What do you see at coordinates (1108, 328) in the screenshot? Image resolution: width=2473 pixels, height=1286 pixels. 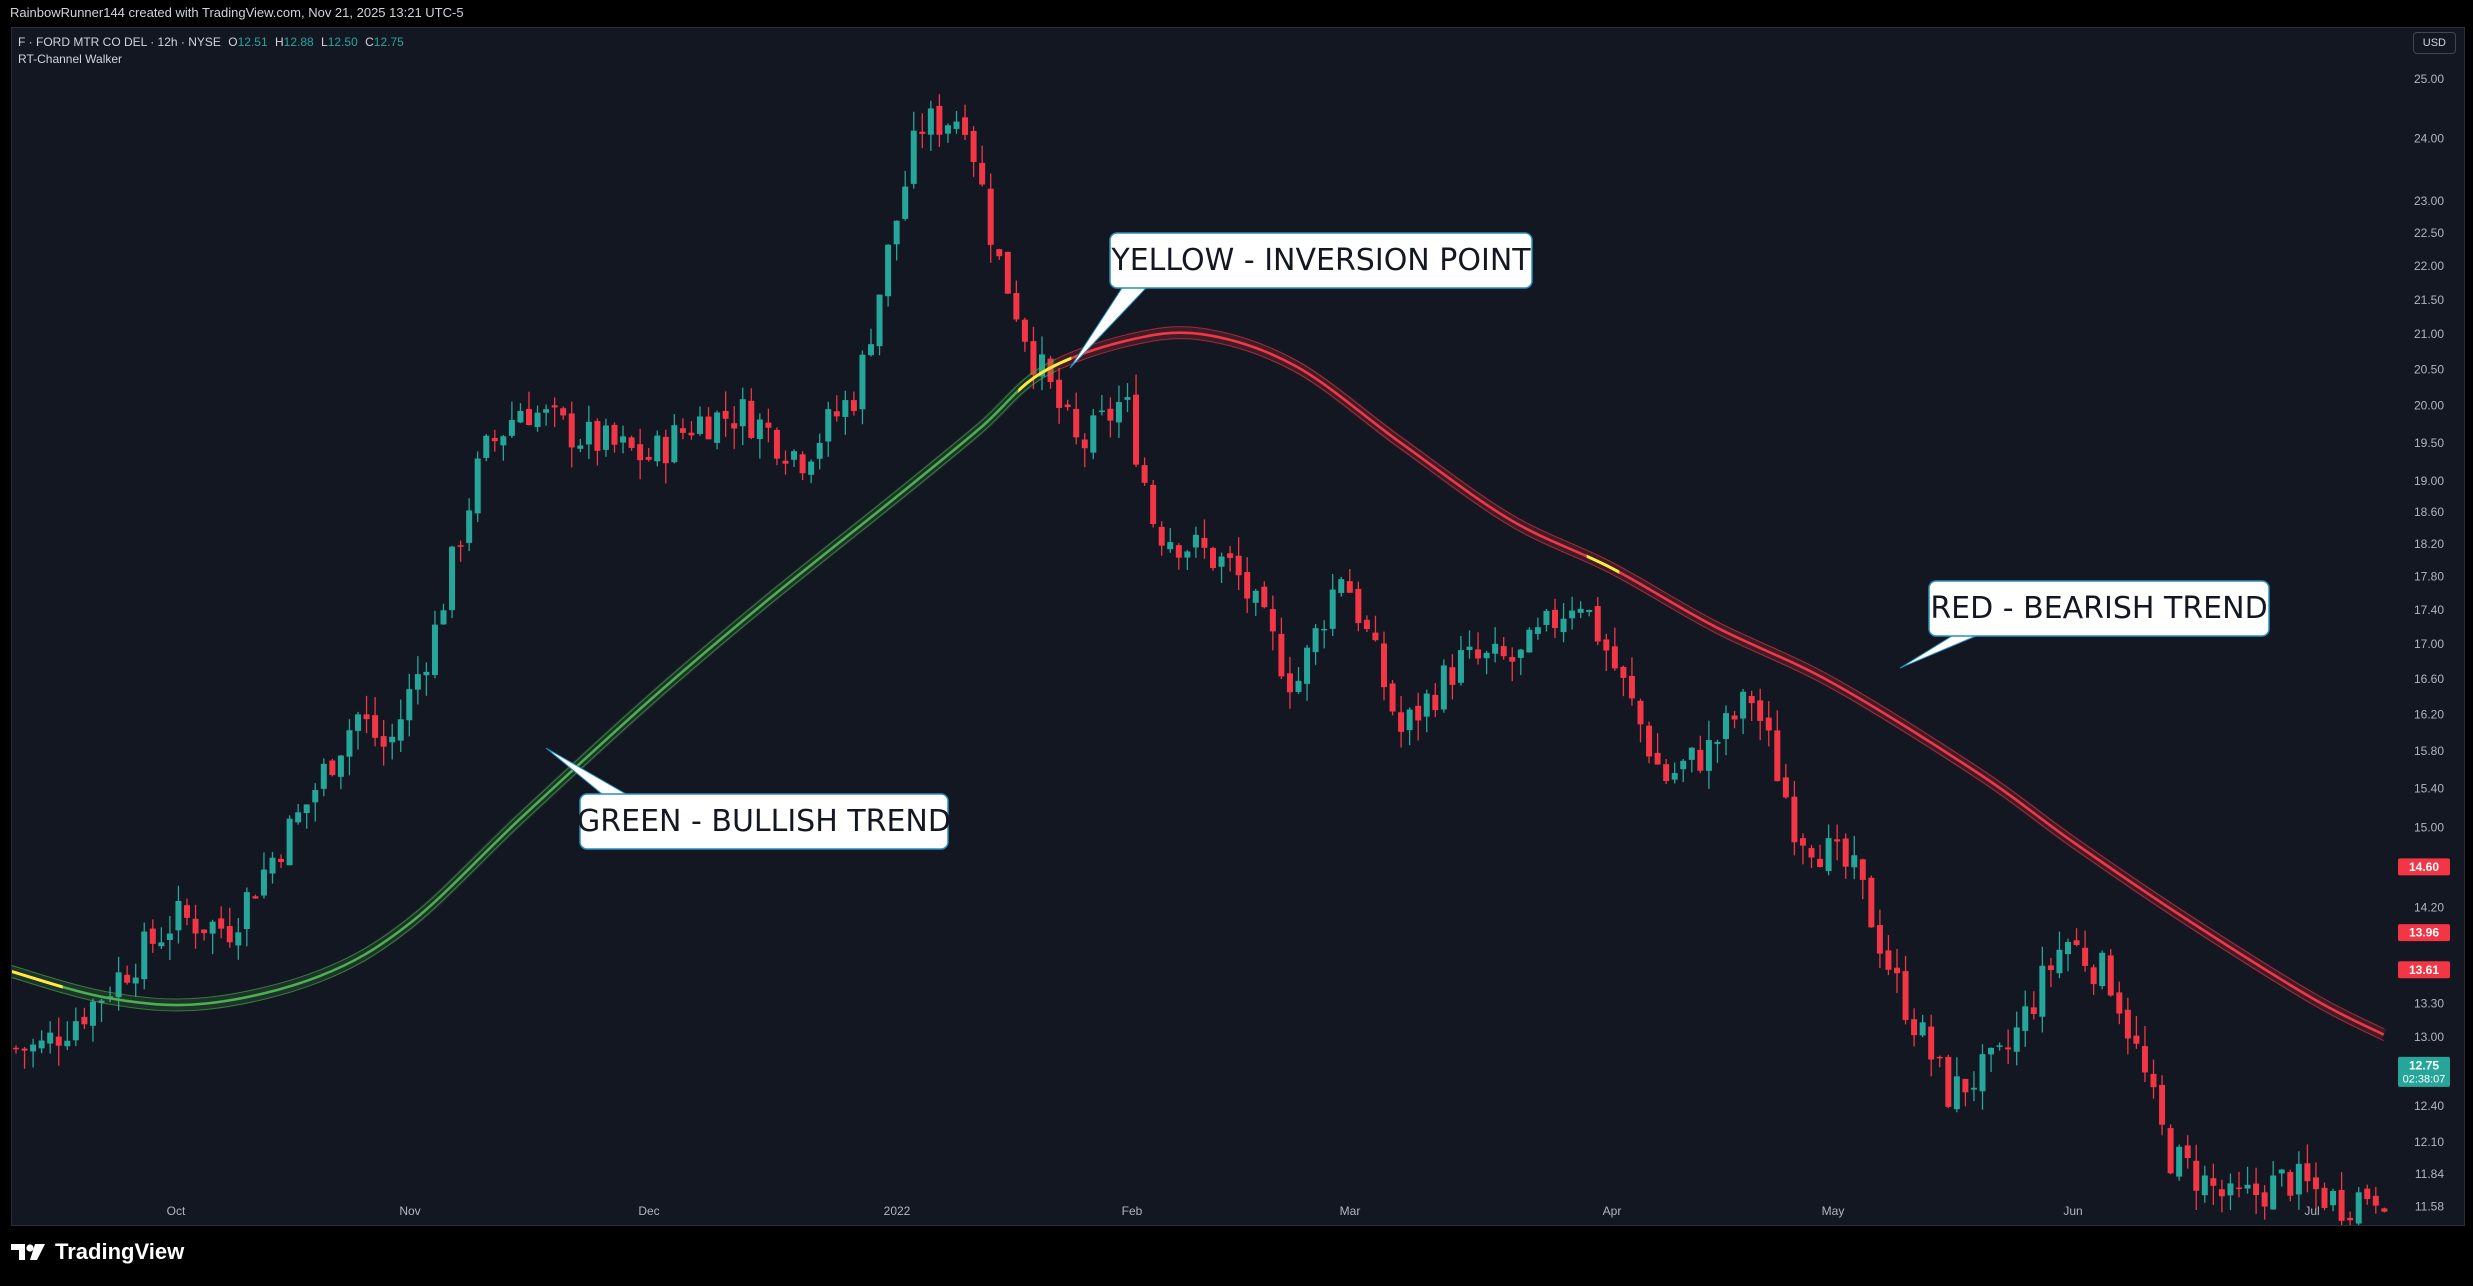 I see `callout-pointer` at bounding box center [1108, 328].